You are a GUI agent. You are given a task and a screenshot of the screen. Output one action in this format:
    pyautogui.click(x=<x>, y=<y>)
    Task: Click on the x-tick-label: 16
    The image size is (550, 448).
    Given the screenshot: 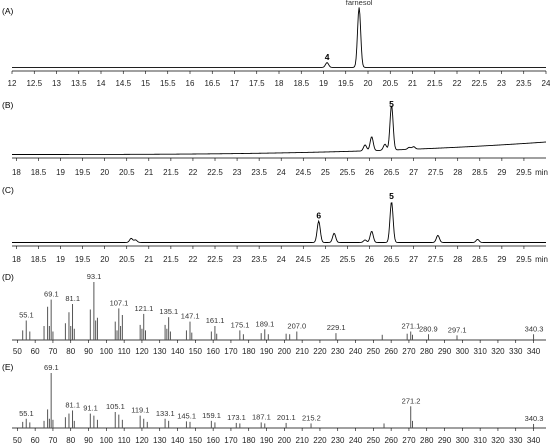 What is the action you would take?
    pyautogui.click(x=190, y=83)
    